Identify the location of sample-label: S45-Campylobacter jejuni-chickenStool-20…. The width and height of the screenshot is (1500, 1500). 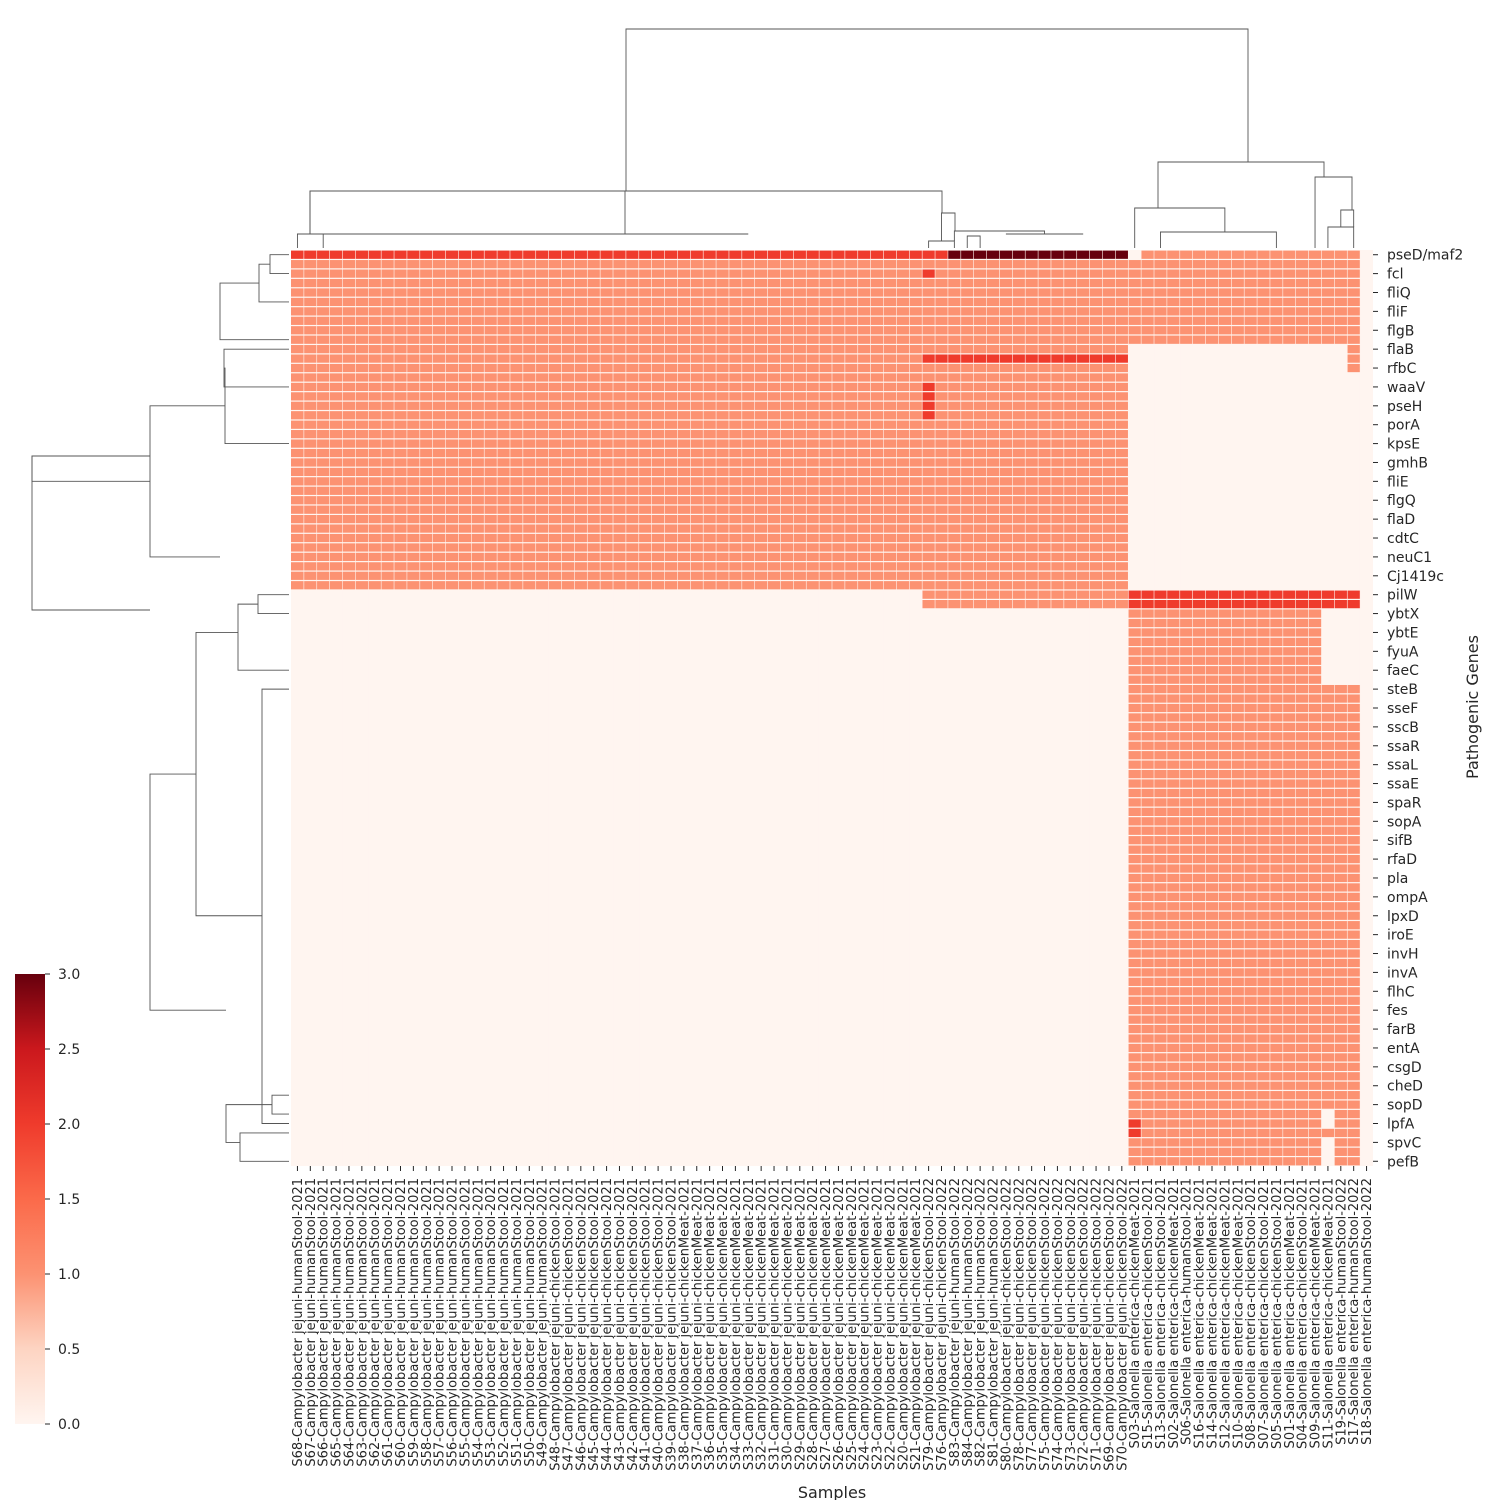
(594, 1324).